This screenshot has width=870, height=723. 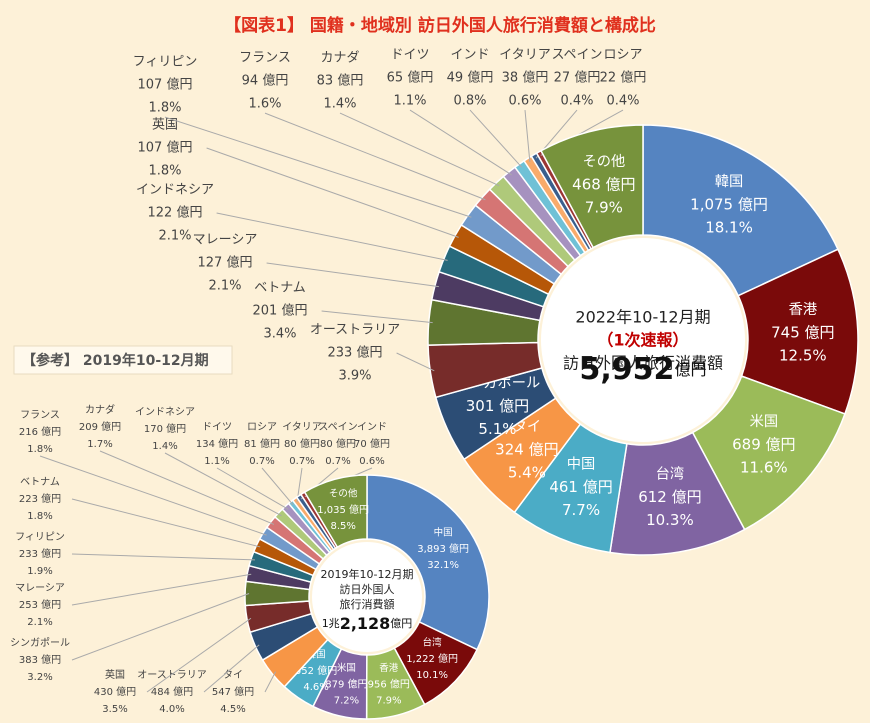 I want to click on slice-label: 0.4%, so click(x=576, y=101).